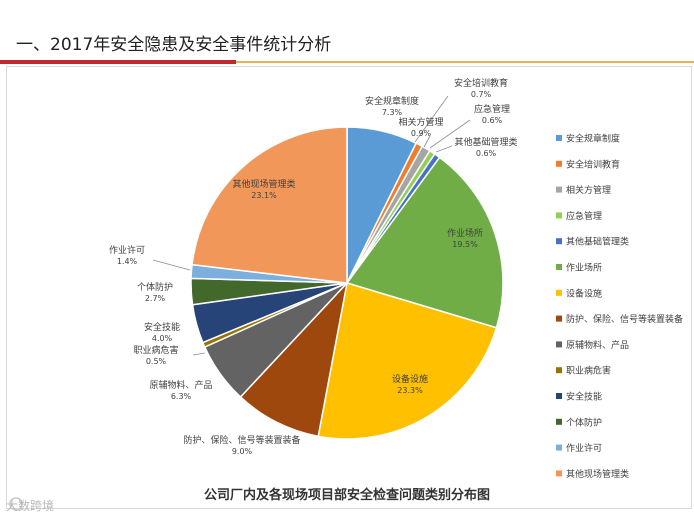  Describe the element at coordinates (16, 504) in the screenshot. I see `watermark-logo-icon` at that location.